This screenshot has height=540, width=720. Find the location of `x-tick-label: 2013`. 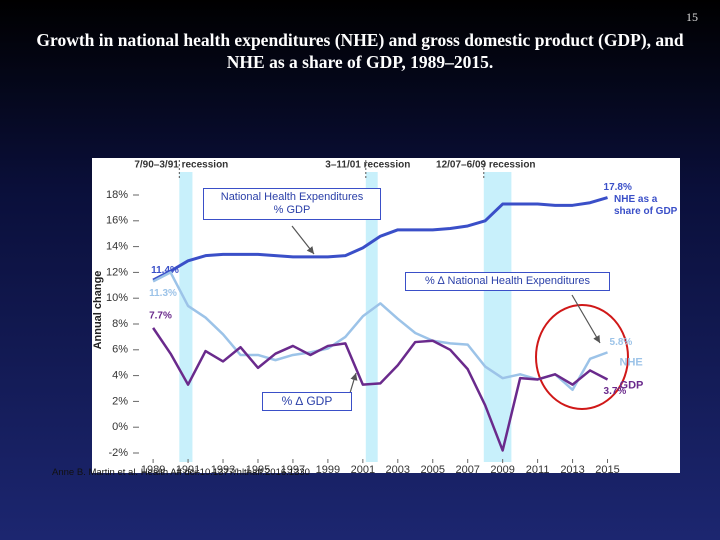

x-tick-label: 2013 is located at coordinates (572, 470).